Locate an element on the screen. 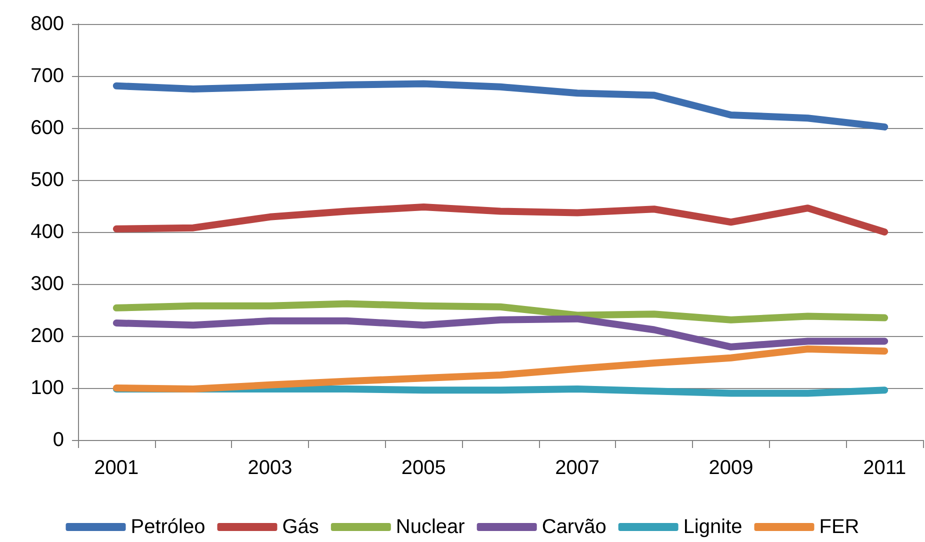 The width and height of the screenshot is (925, 542). legend-label: Lignite is located at coordinates (712, 527).